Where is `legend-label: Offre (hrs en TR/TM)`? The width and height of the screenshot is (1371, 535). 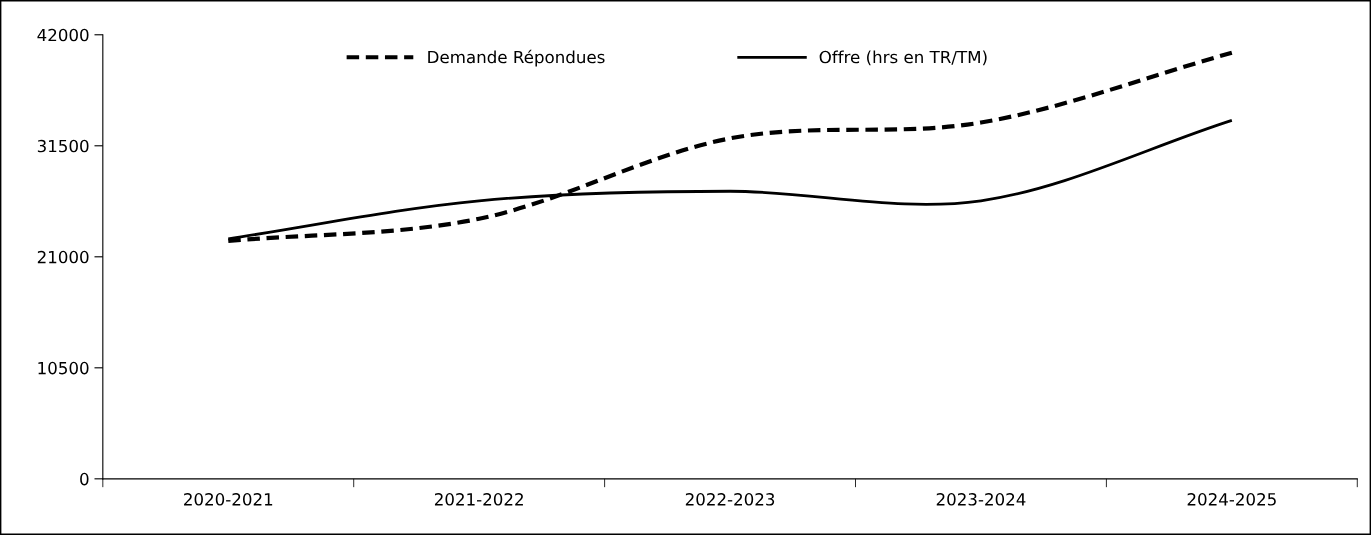
legend-label: Offre (hrs en TR/TM) is located at coordinates (903, 58).